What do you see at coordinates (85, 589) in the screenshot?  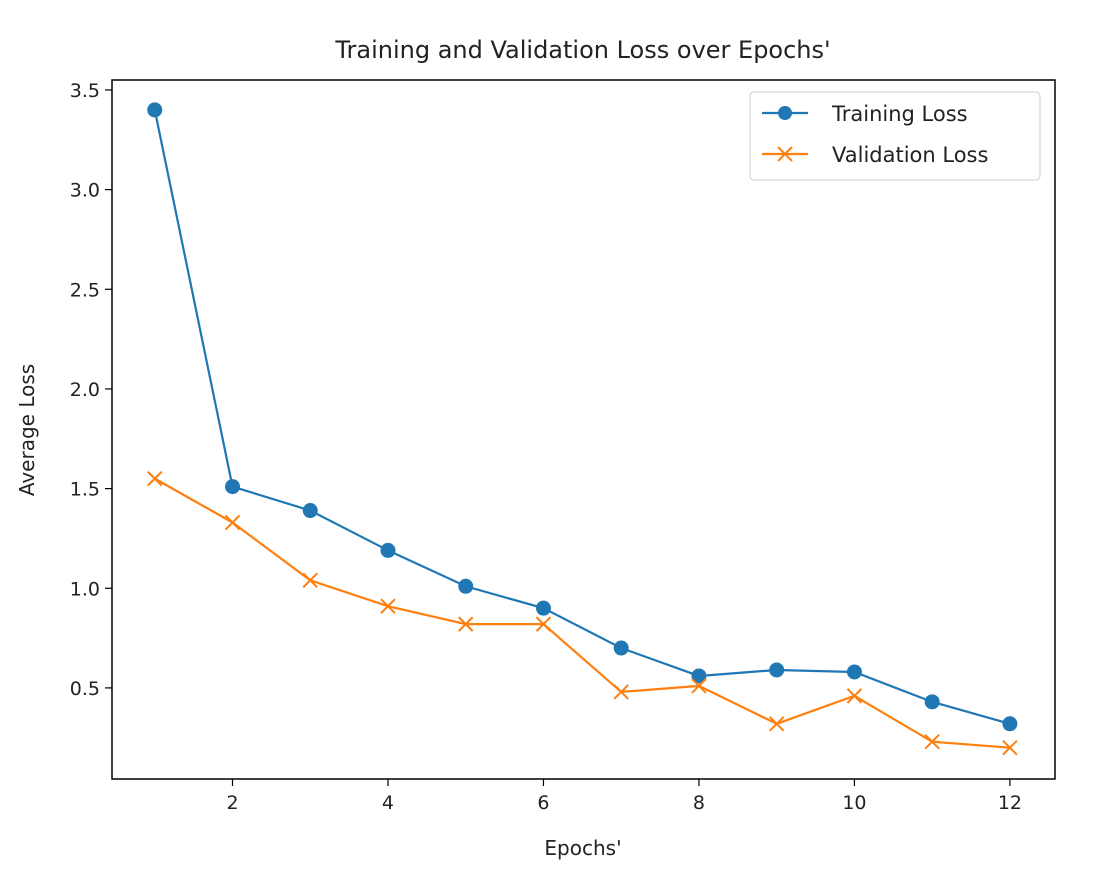 I see `y-tick-label: 1.0` at bounding box center [85, 589].